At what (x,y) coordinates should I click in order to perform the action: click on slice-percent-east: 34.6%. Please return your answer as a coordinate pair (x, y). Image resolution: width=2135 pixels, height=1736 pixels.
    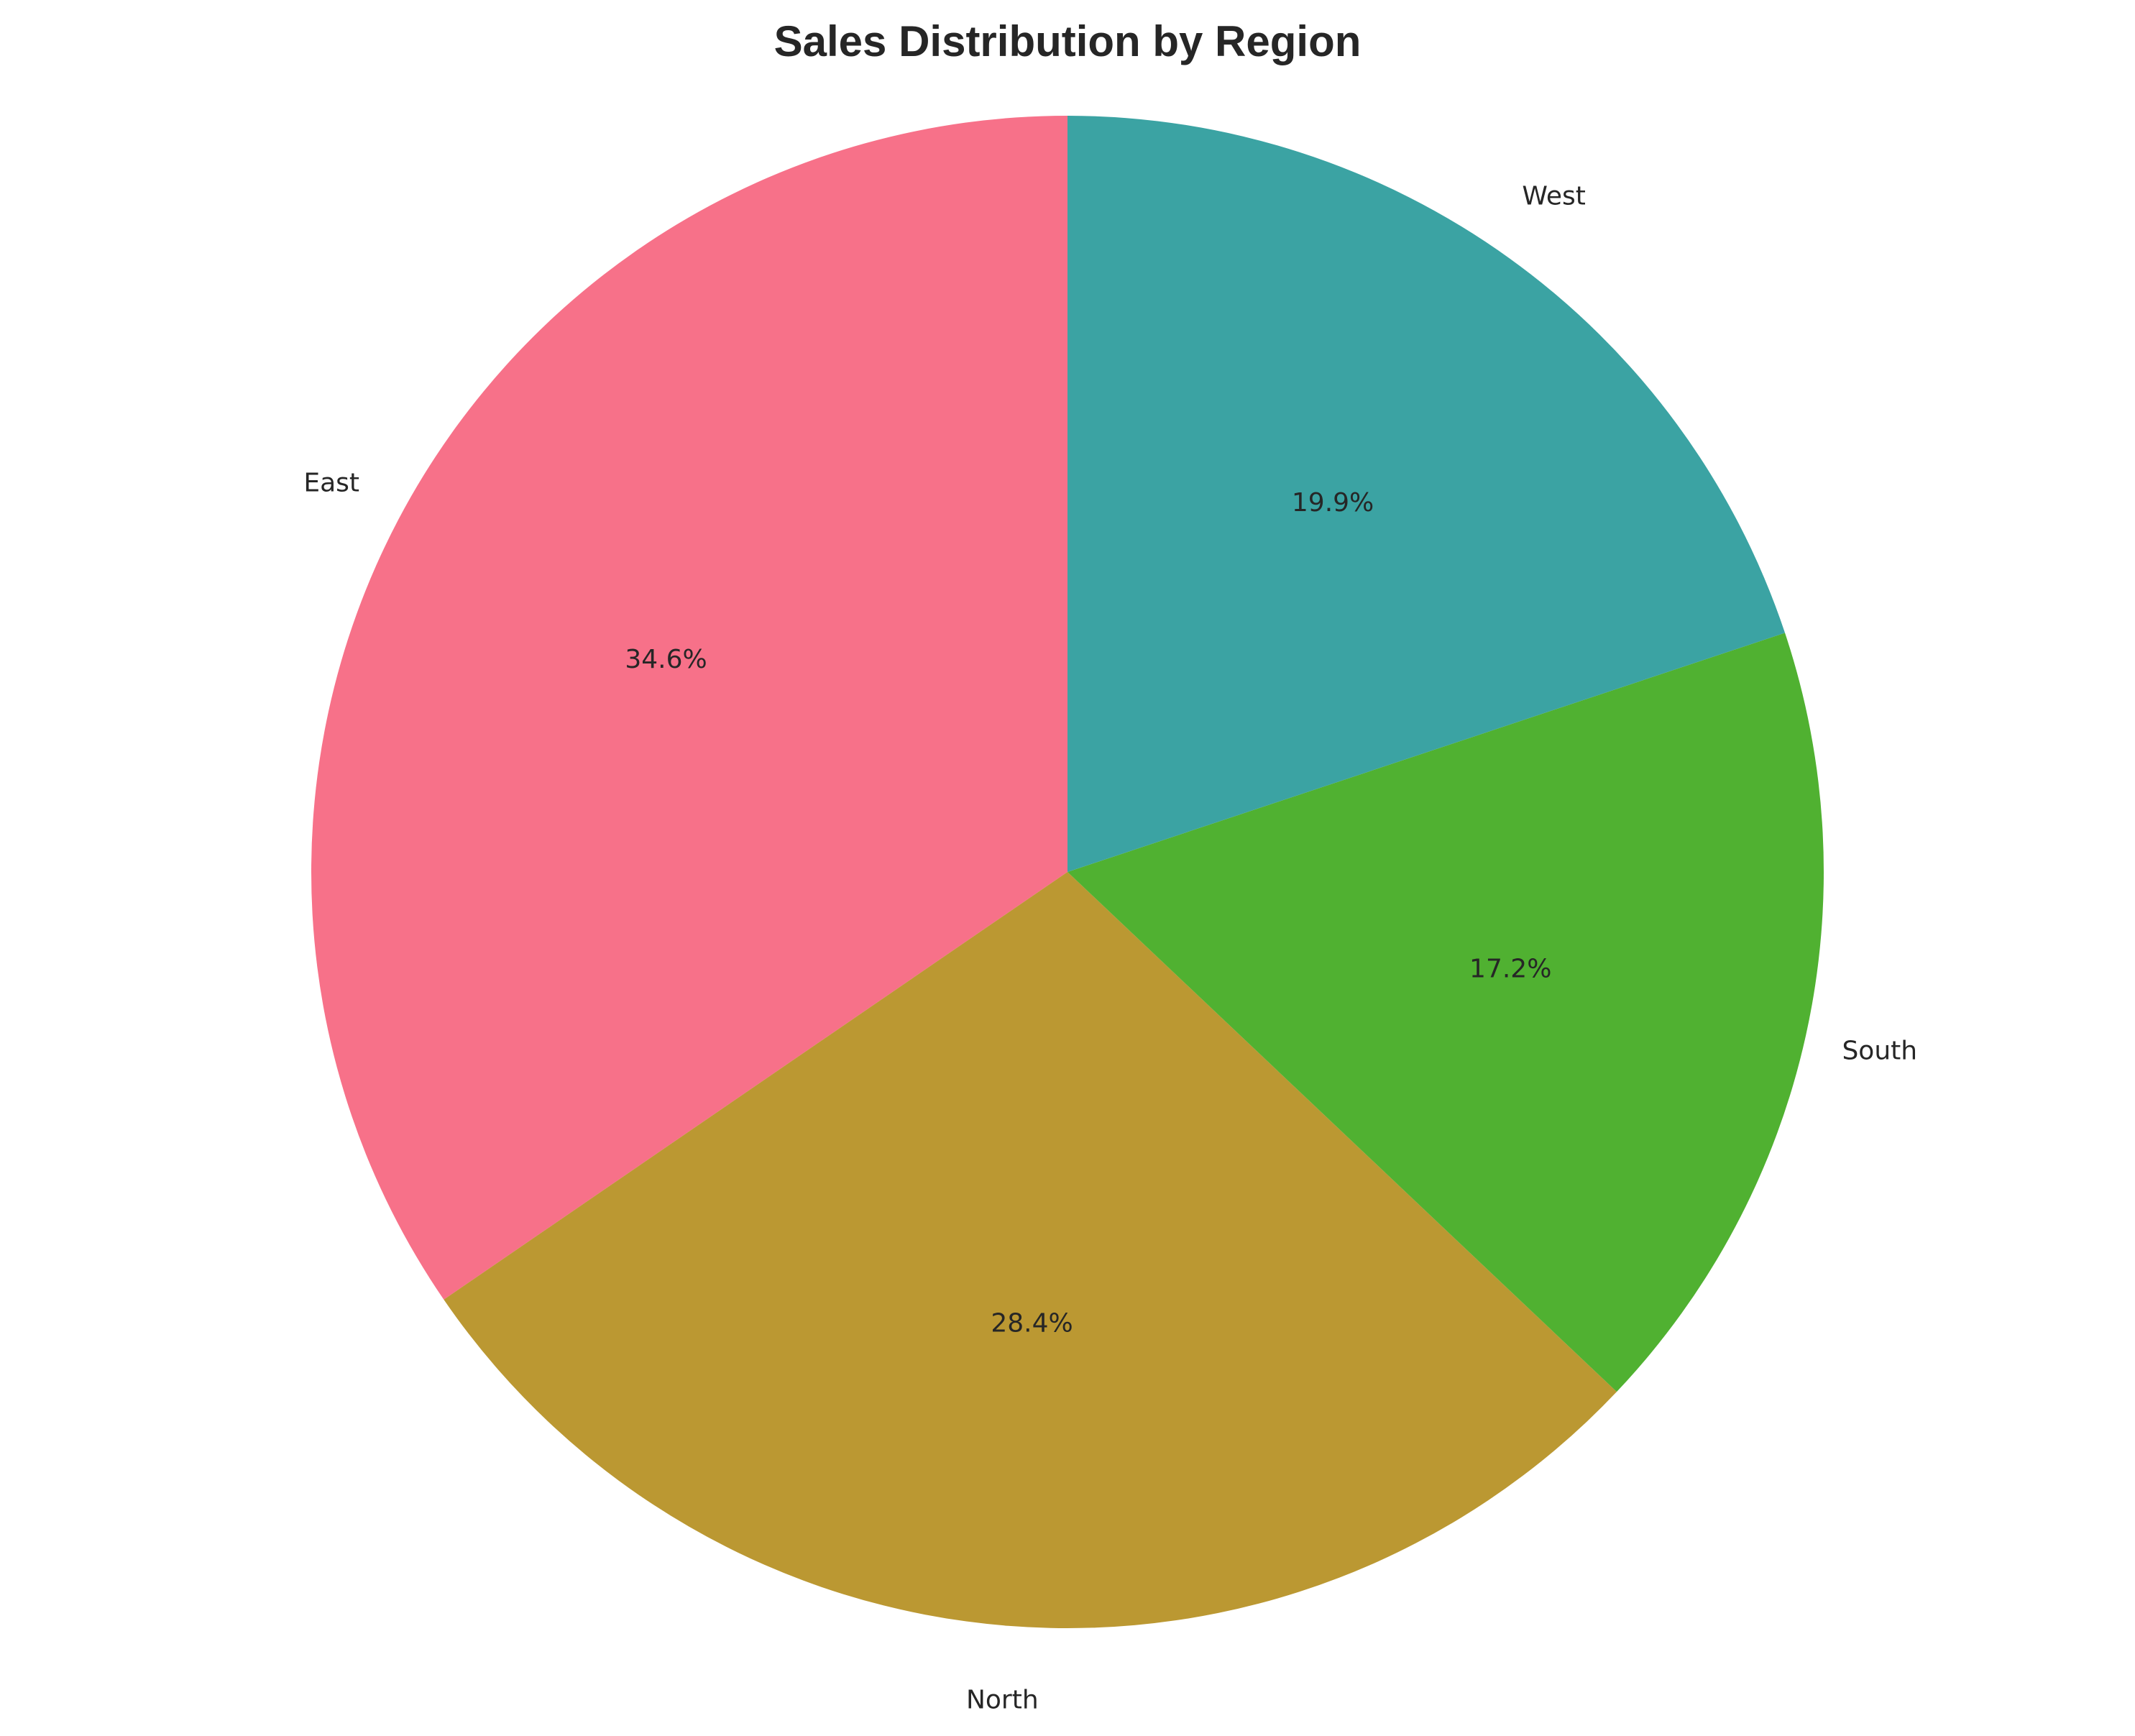
    Looking at the image, I should click on (666, 659).